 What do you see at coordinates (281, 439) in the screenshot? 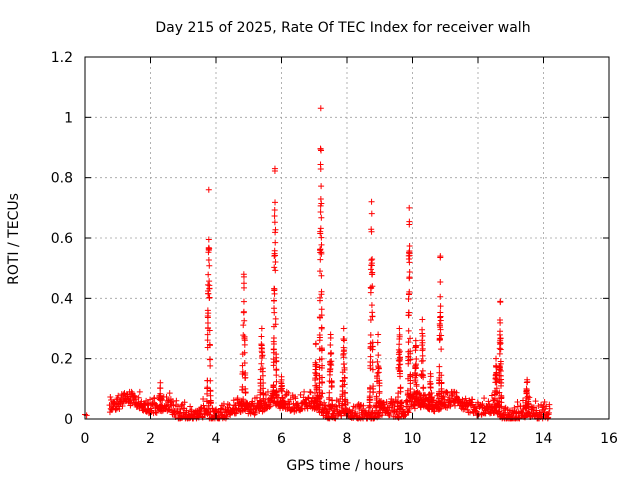
I see `x-tick-label: 6` at bounding box center [281, 439].